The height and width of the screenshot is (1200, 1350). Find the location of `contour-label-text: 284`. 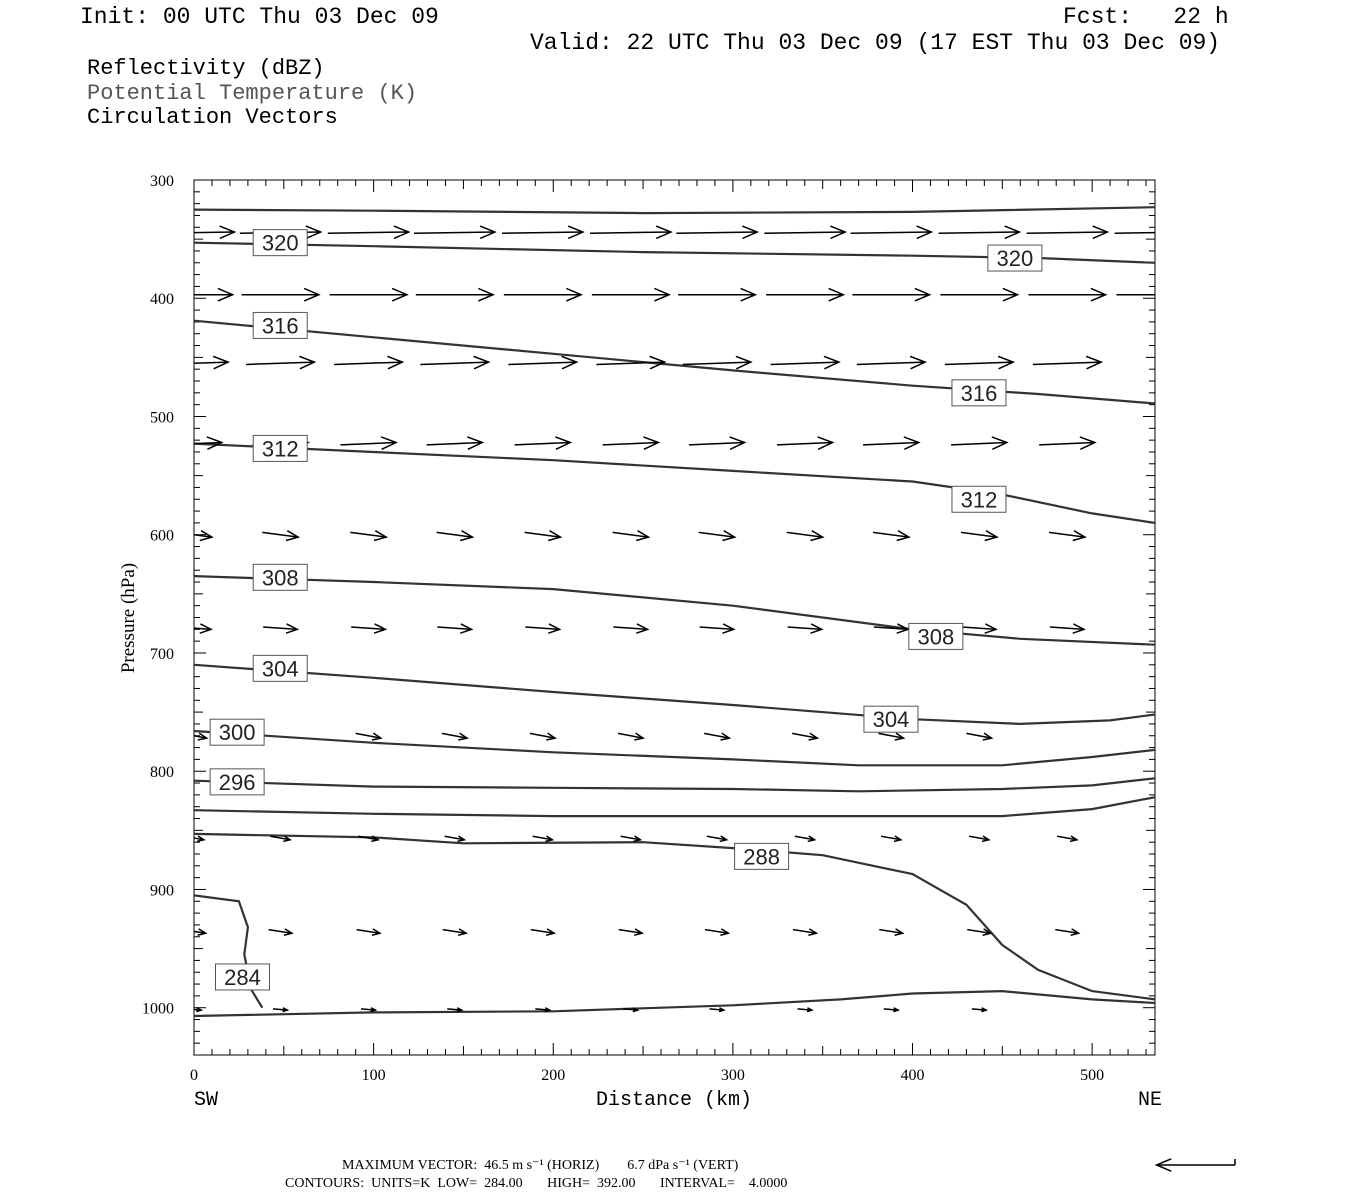

contour-label-text: 284 is located at coordinates (242, 977).